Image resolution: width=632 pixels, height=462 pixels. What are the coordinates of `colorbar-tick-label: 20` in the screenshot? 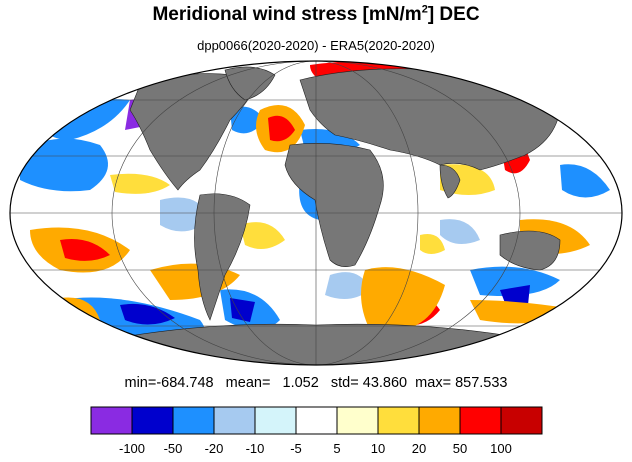 It's located at (419, 448).